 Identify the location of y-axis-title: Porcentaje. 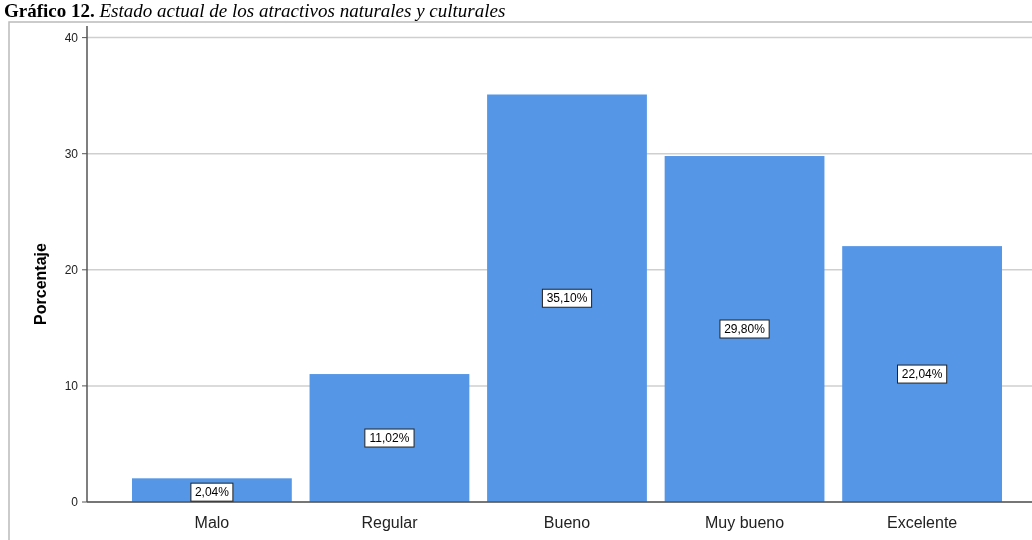
(40, 283).